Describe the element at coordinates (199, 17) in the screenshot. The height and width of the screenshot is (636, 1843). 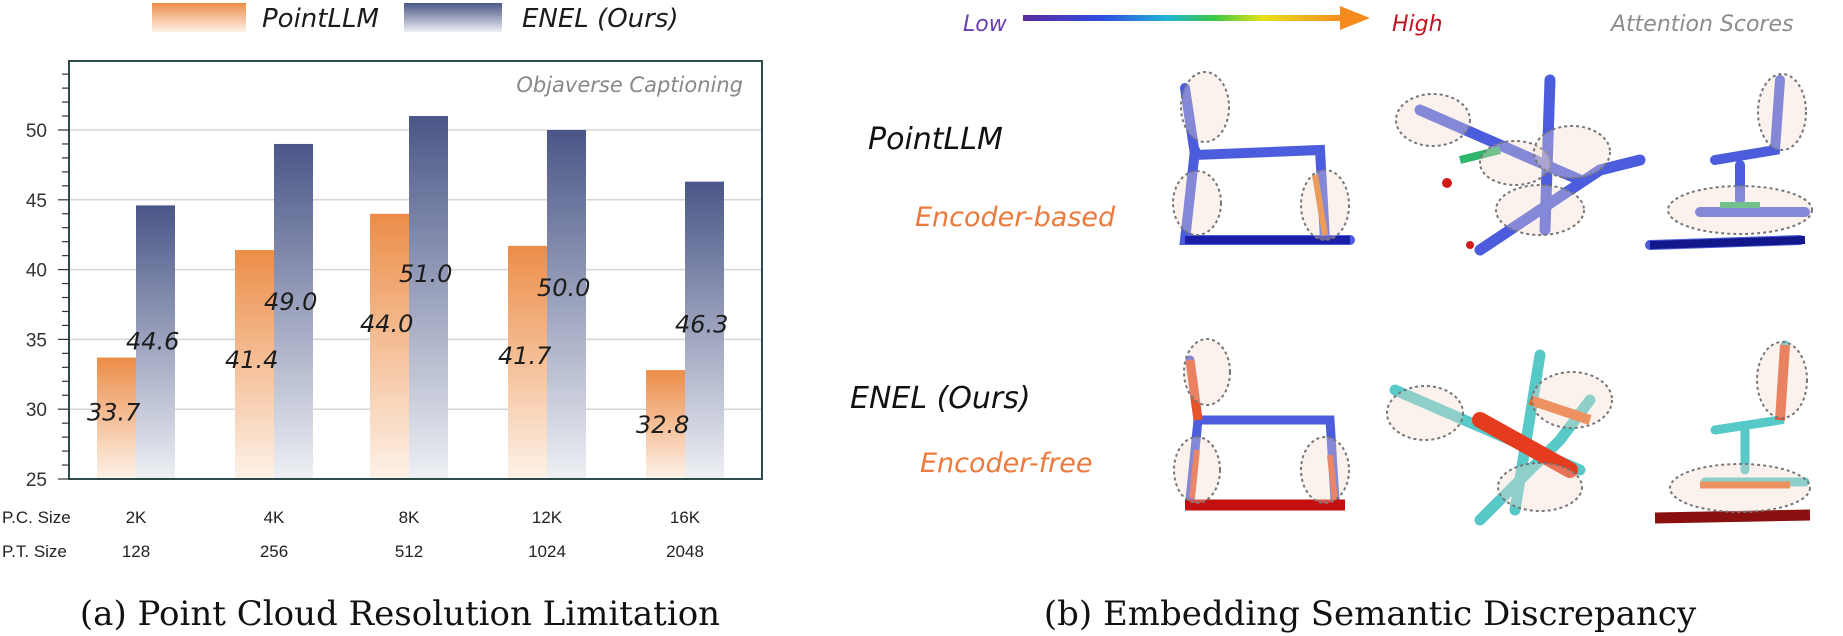
I see `legend-swatch-pointllm` at that location.